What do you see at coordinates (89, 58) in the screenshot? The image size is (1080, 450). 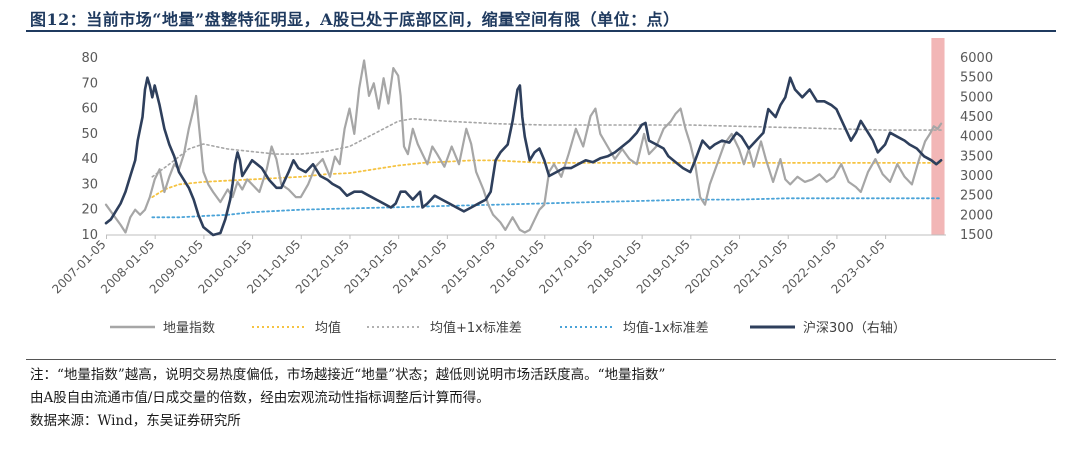 I see `left-axis-tick-label: 80` at bounding box center [89, 58].